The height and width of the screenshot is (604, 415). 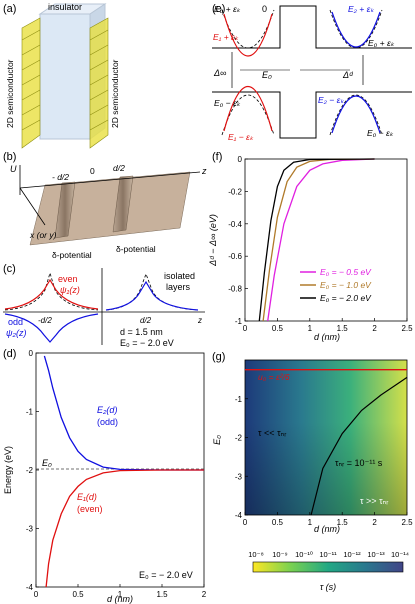 I want to click on colorbar-tick-label: 10⁻¹³, so click(x=376, y=554).